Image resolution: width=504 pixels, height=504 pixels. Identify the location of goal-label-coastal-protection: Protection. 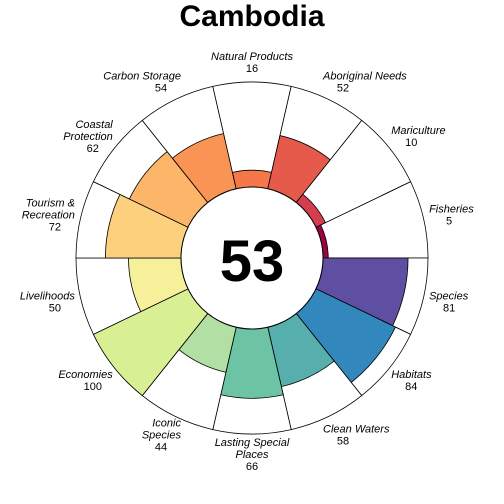
(88, 137).